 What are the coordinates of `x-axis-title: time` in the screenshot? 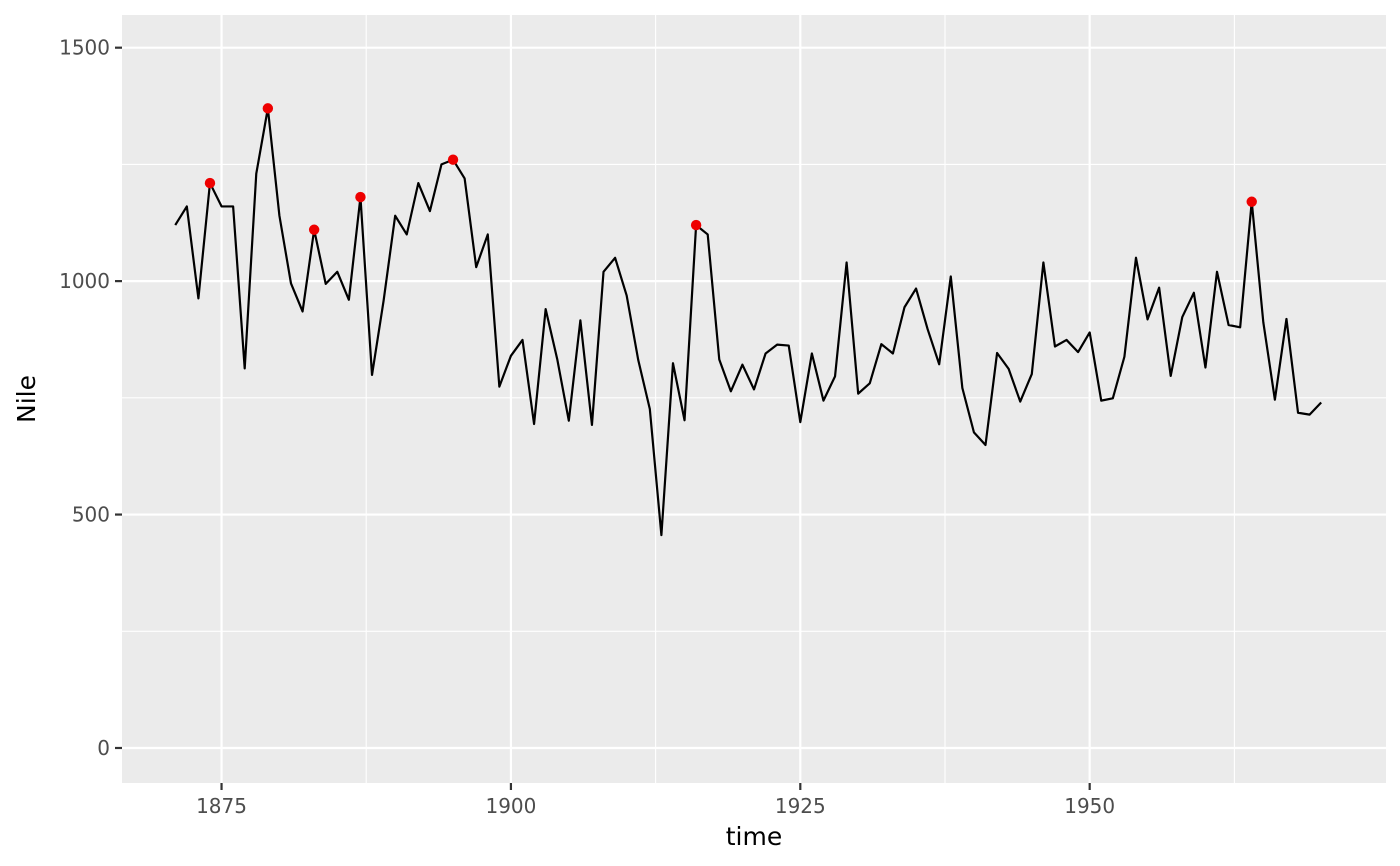 It's located at (754, 836).